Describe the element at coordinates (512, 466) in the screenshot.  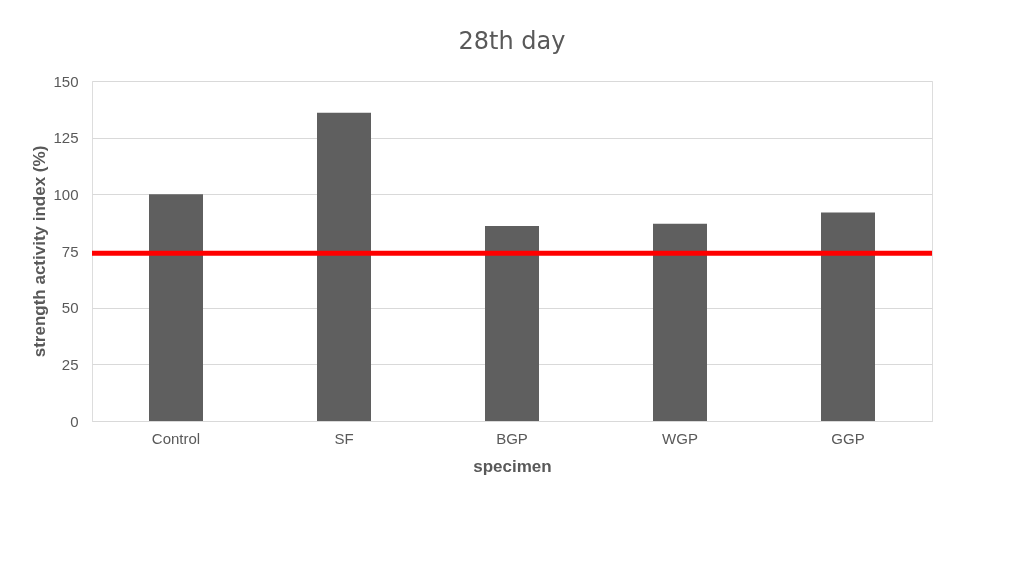
I see `x-axis-title: specimen` at that location.